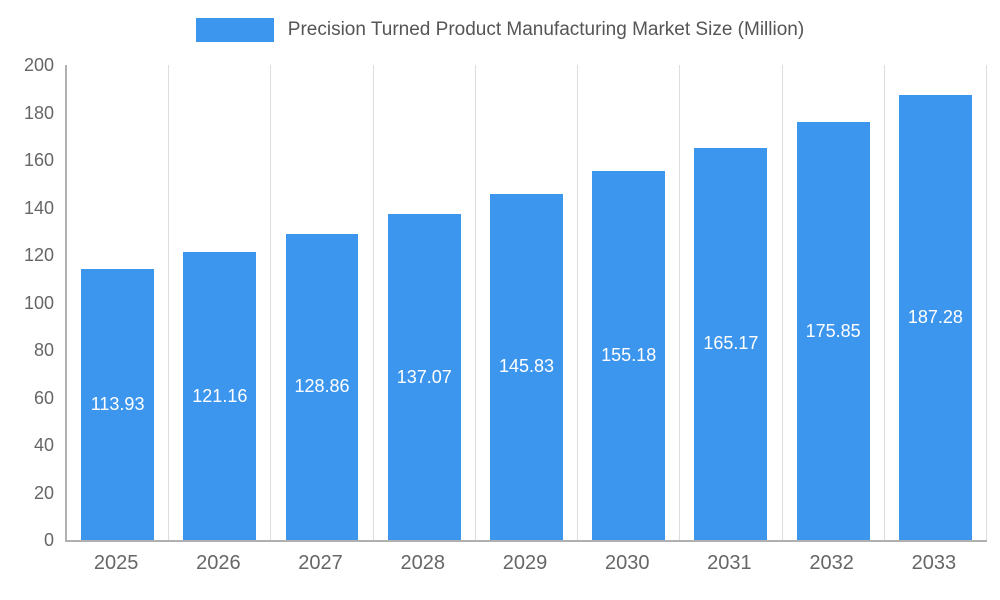 Image resolution: width=1000 pixels, height=600 pixels. I want to click on bar: 145.83, so click(526, 366).